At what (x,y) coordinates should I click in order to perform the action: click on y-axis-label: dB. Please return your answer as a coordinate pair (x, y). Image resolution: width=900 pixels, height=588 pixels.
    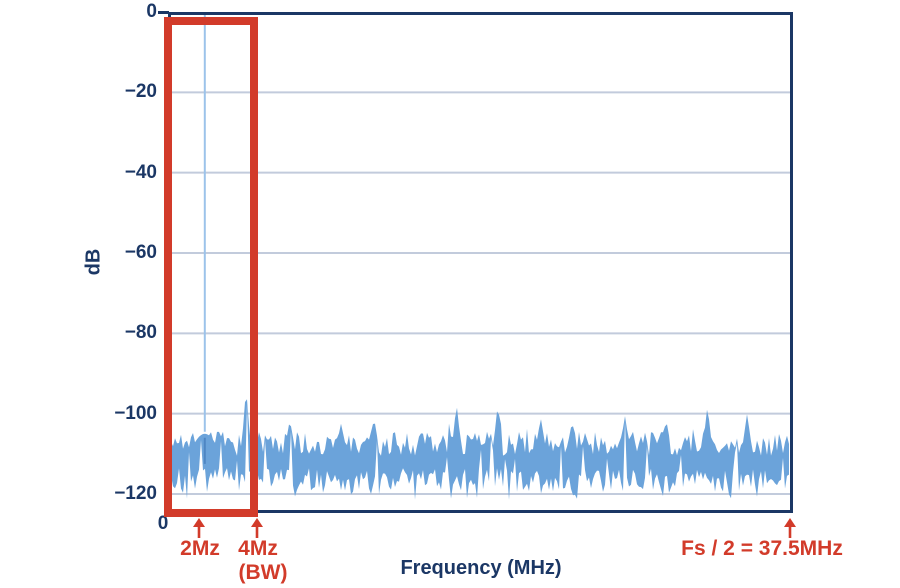
    Looking at the image, I should click on (93, 262).